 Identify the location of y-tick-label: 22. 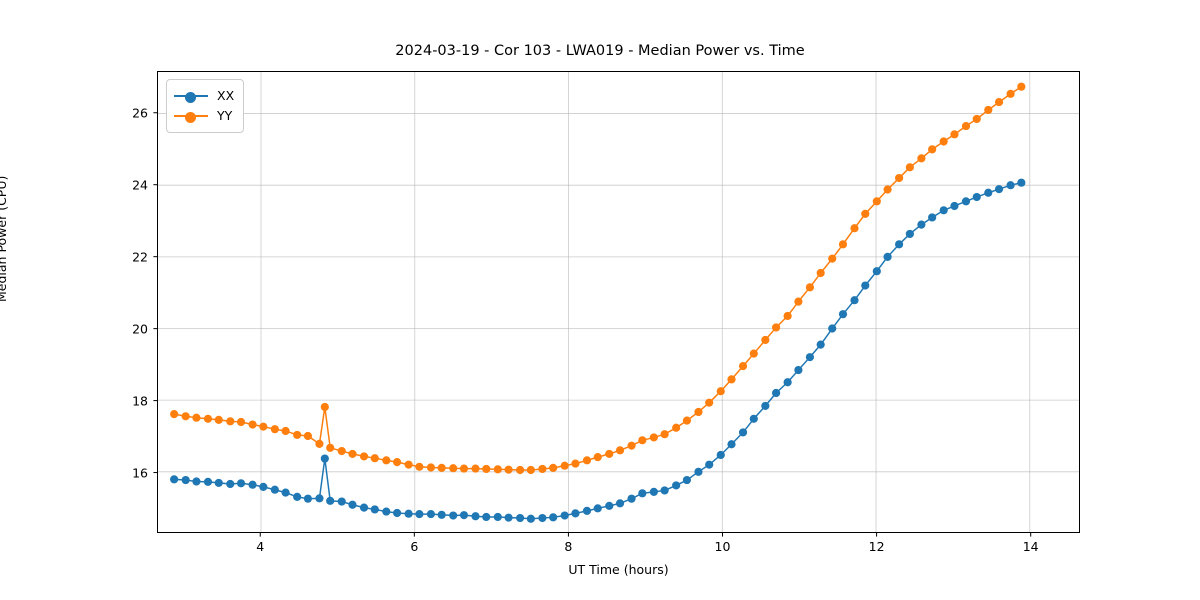
(140, 257).